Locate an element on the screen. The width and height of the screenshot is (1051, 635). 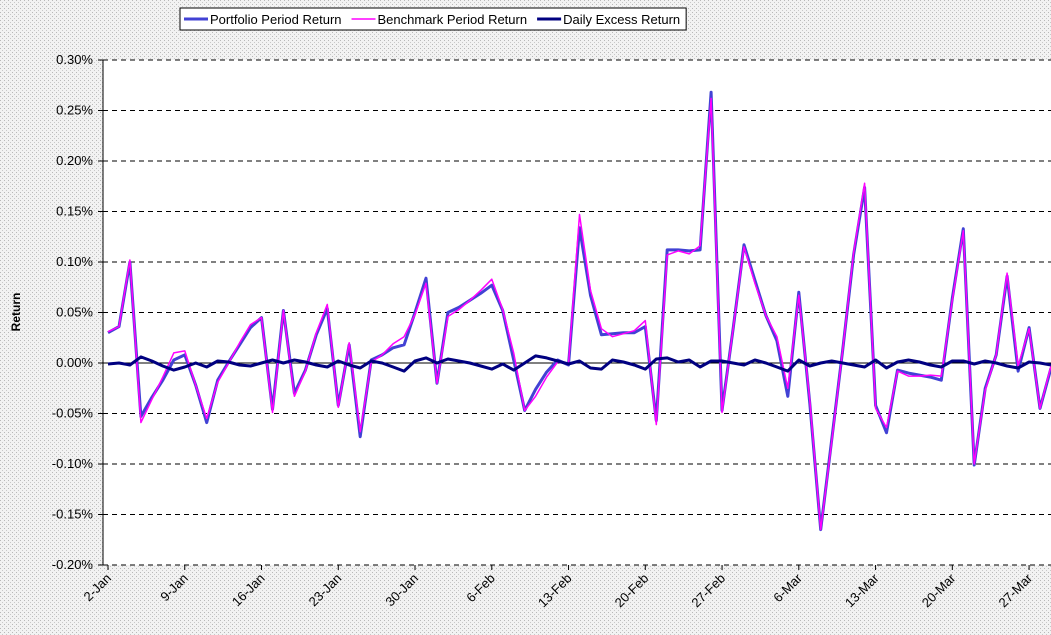
y-axis-title: Return is located at coordinates (16, 312).